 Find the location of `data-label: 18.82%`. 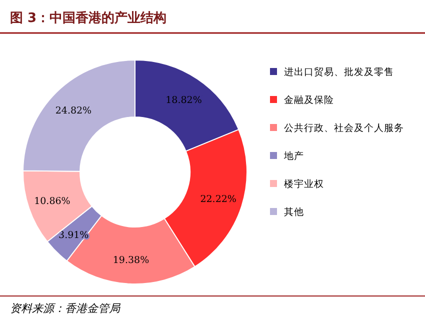

data-label: 18.82% is located at coordinates (184, 100).